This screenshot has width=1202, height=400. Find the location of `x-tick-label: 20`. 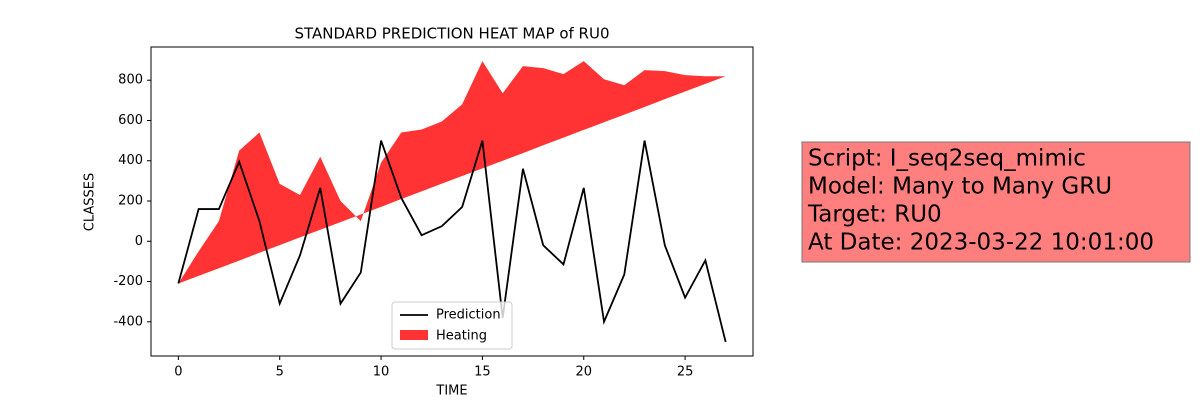

x-tick-label: 20 is located at coordinates (583, 372).